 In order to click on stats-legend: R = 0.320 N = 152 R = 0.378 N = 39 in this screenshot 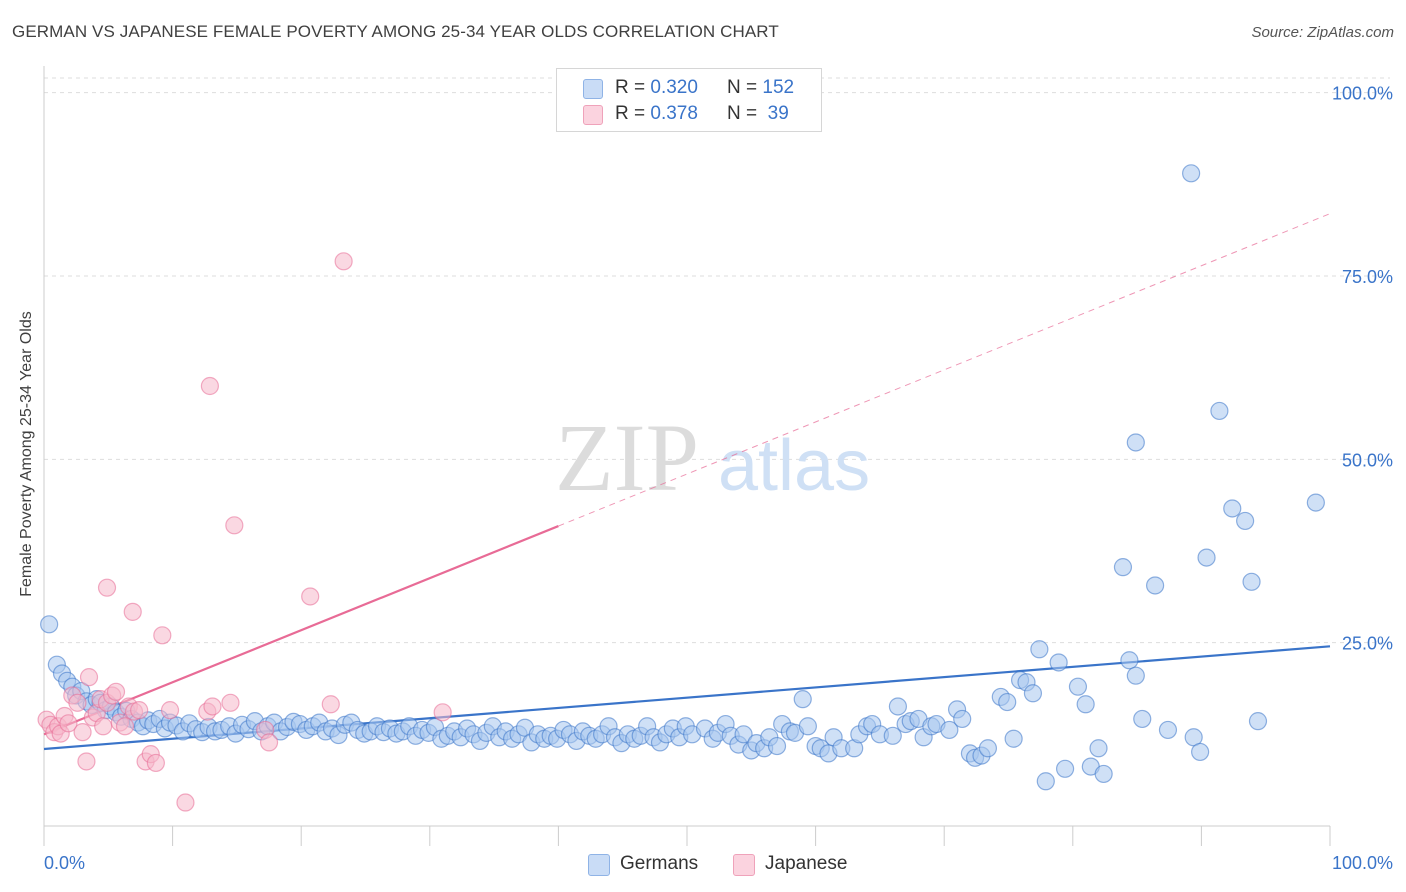, I will do `click(689, 100)`.